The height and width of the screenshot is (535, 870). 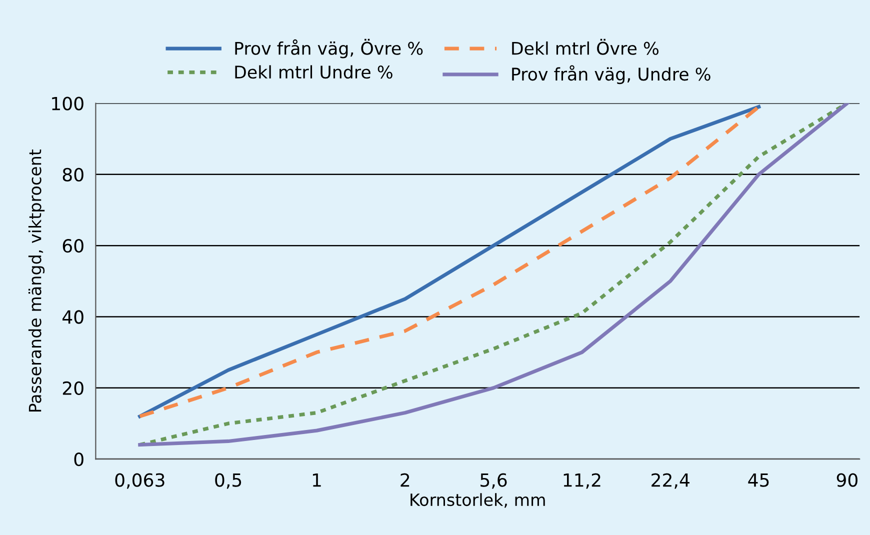 What do you see at coordinates (313, 72) in the screenshot?
I see `legend-label: Dekl mtrl Undre %` at bounding box center [313, 72].